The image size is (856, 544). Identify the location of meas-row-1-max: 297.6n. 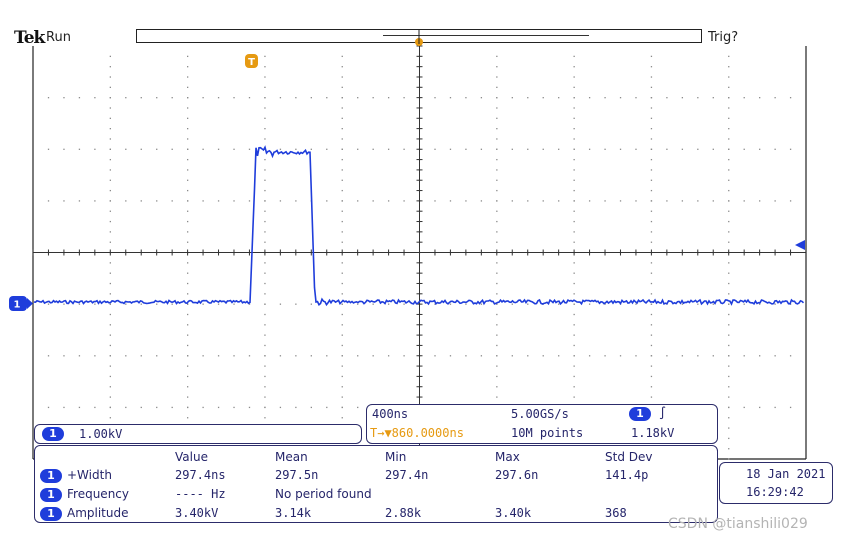
(517, 475).